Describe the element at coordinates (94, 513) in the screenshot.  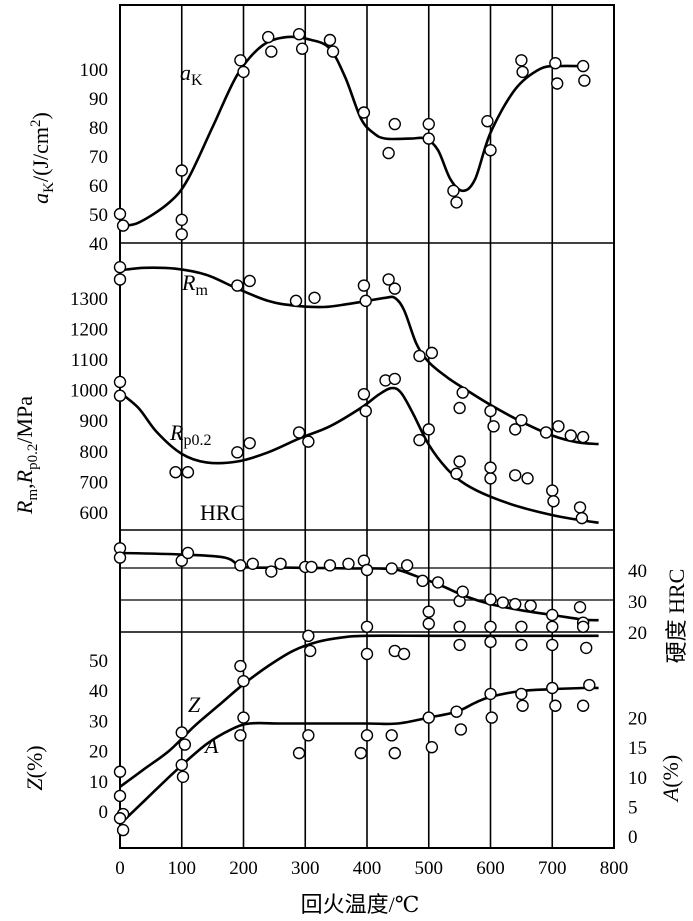
I see `strength-left-tick-label: 600` at that location.